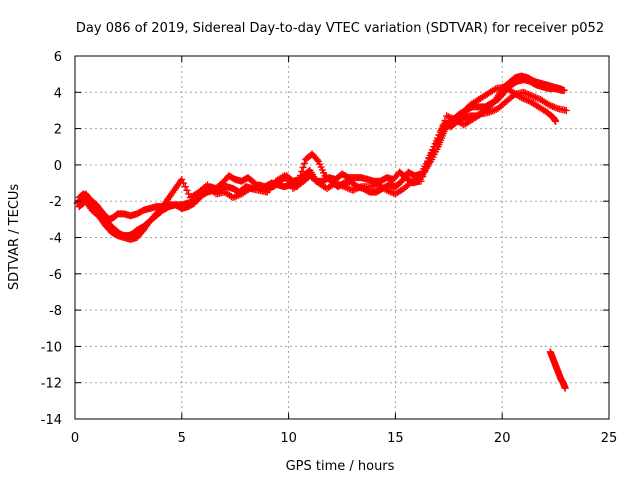  Describe the element at coordinates (58, 166) in the screenshot. I see `y-tick-label: 0` at that location.